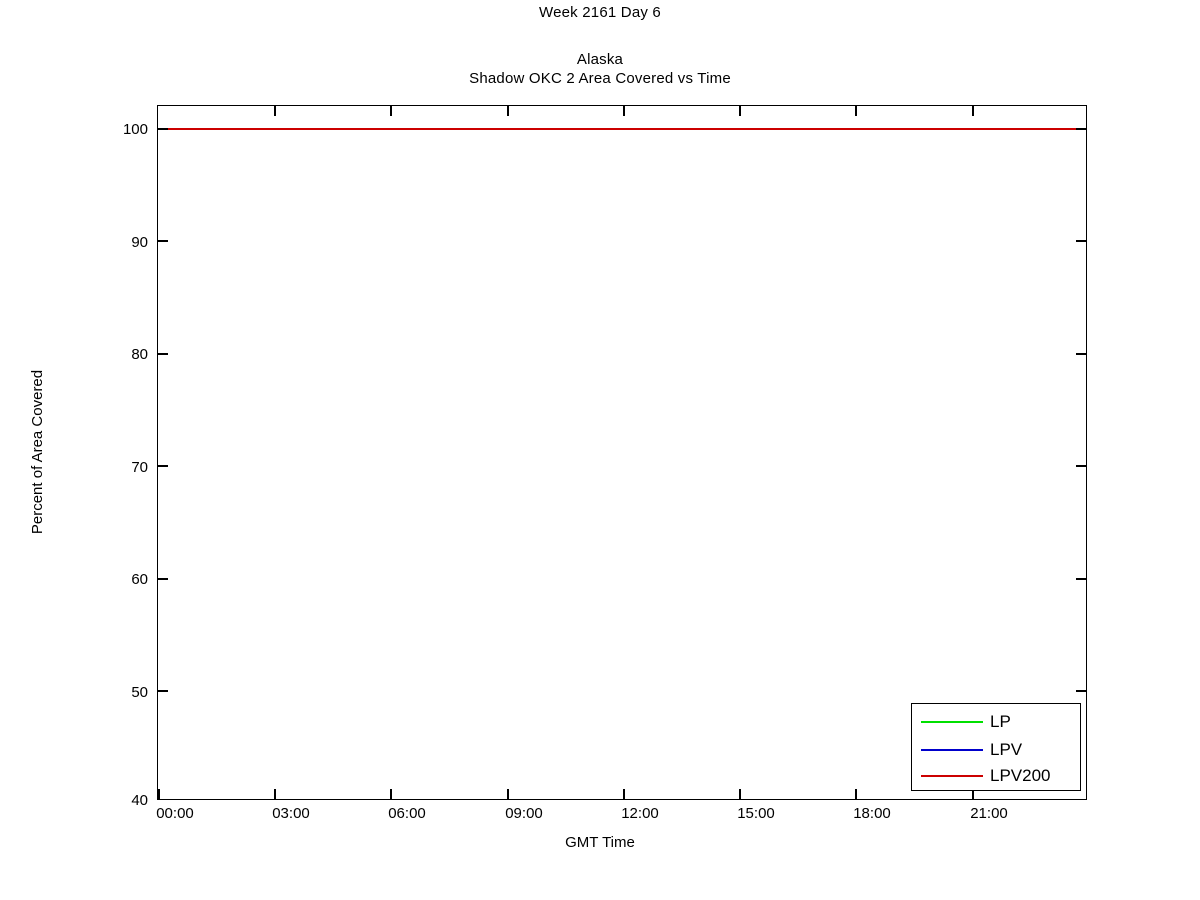  What do you see at coordinates (139, 800) in the screenshot?
I see `y-tick-label: 40` at bounding box center [139, 800].